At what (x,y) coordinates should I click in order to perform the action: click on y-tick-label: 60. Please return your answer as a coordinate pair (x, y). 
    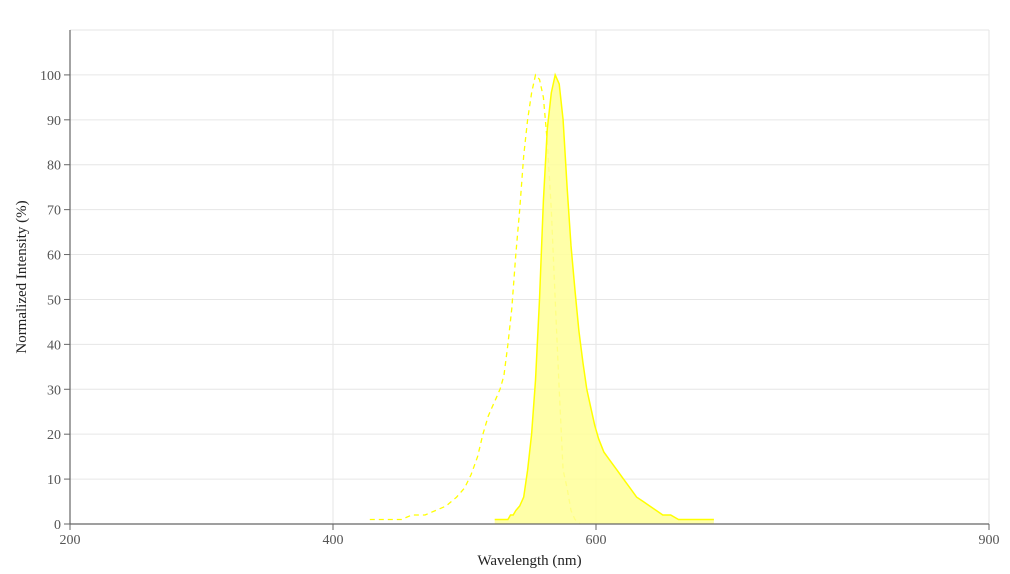
    Looking at the image, I should click on (54, 256).